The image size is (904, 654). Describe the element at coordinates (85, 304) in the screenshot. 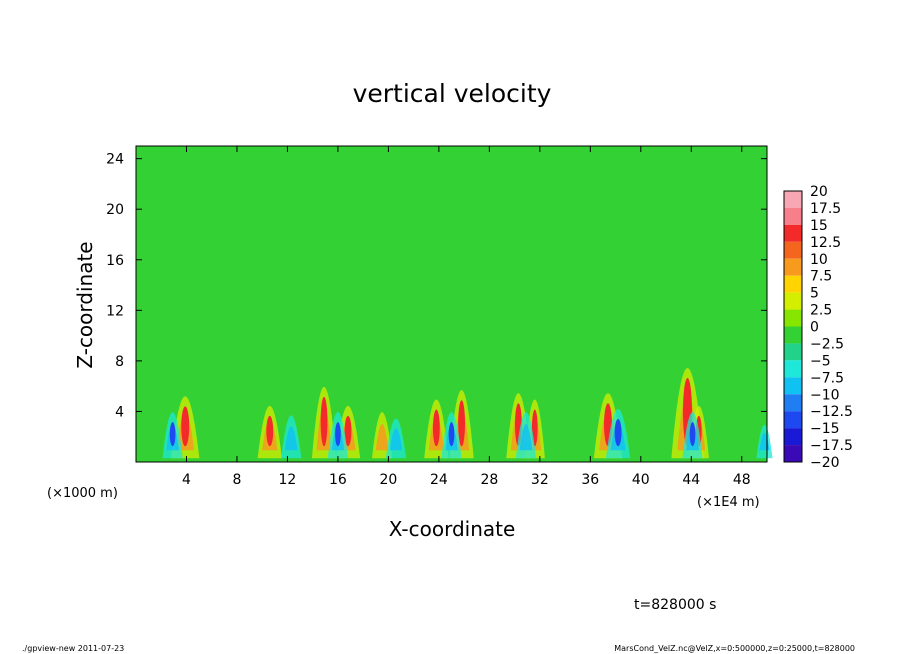

I see `y-axis-label: Z-coordinate` at that location.